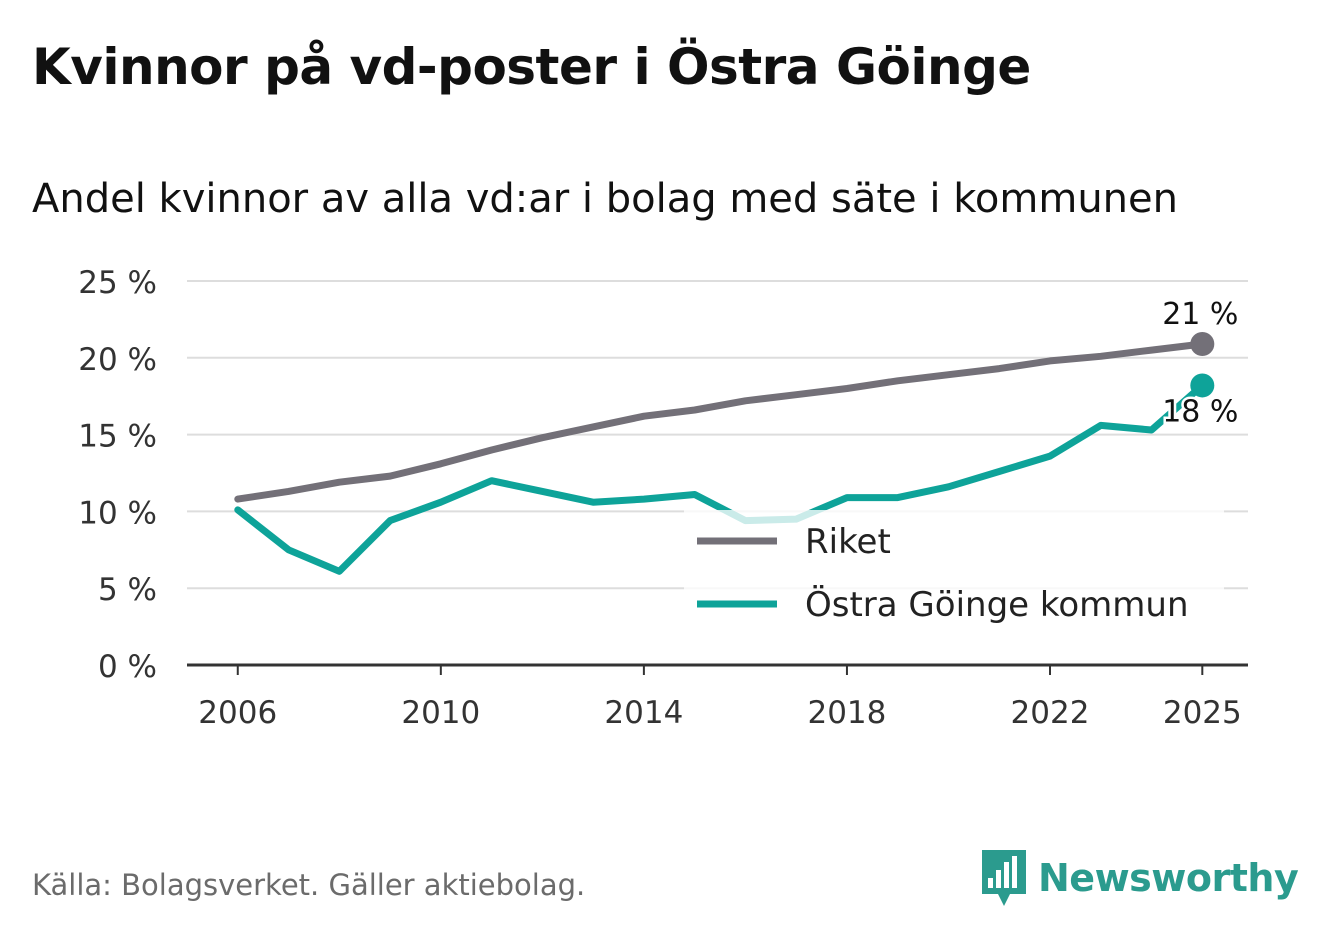 Image resolution: width=1322 pixels, height=939 pixels. I want to click on x-tick-label-2014: 2014, so click(643, 713).